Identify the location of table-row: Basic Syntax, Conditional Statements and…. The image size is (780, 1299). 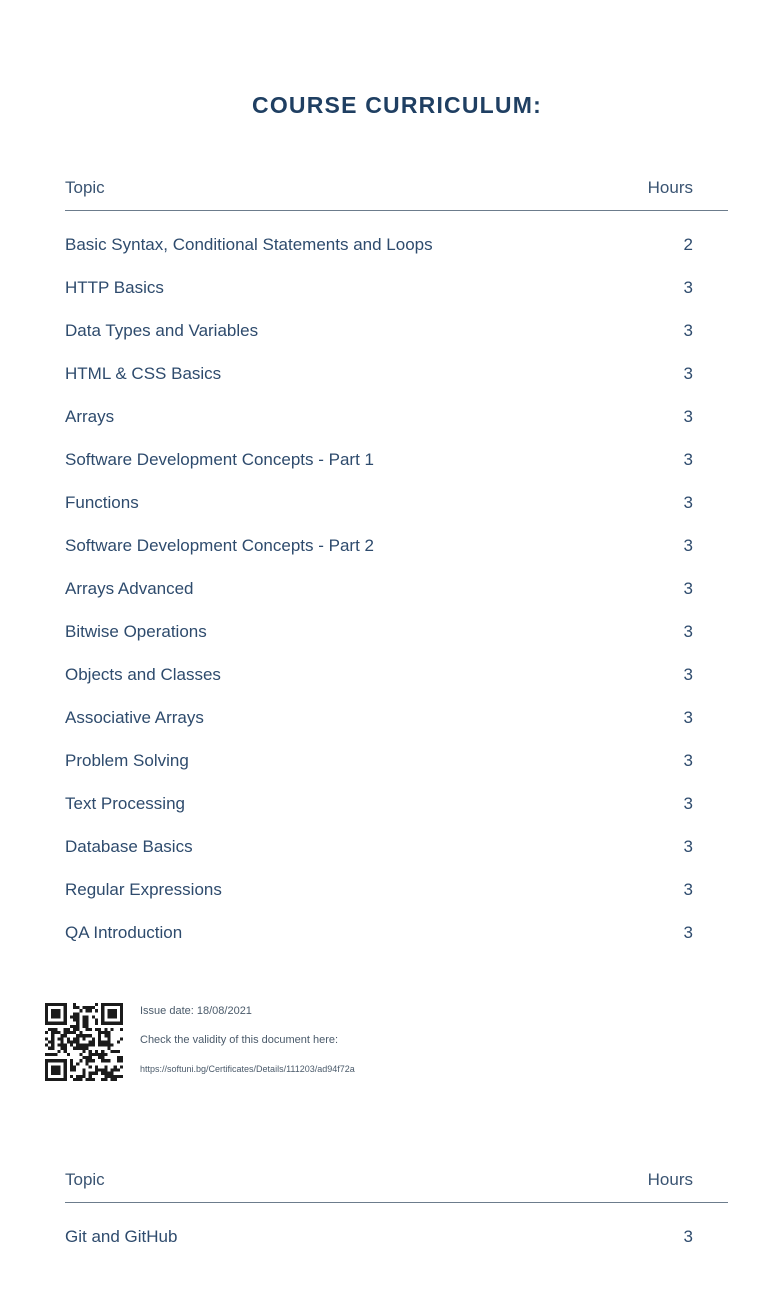
(396, 256).